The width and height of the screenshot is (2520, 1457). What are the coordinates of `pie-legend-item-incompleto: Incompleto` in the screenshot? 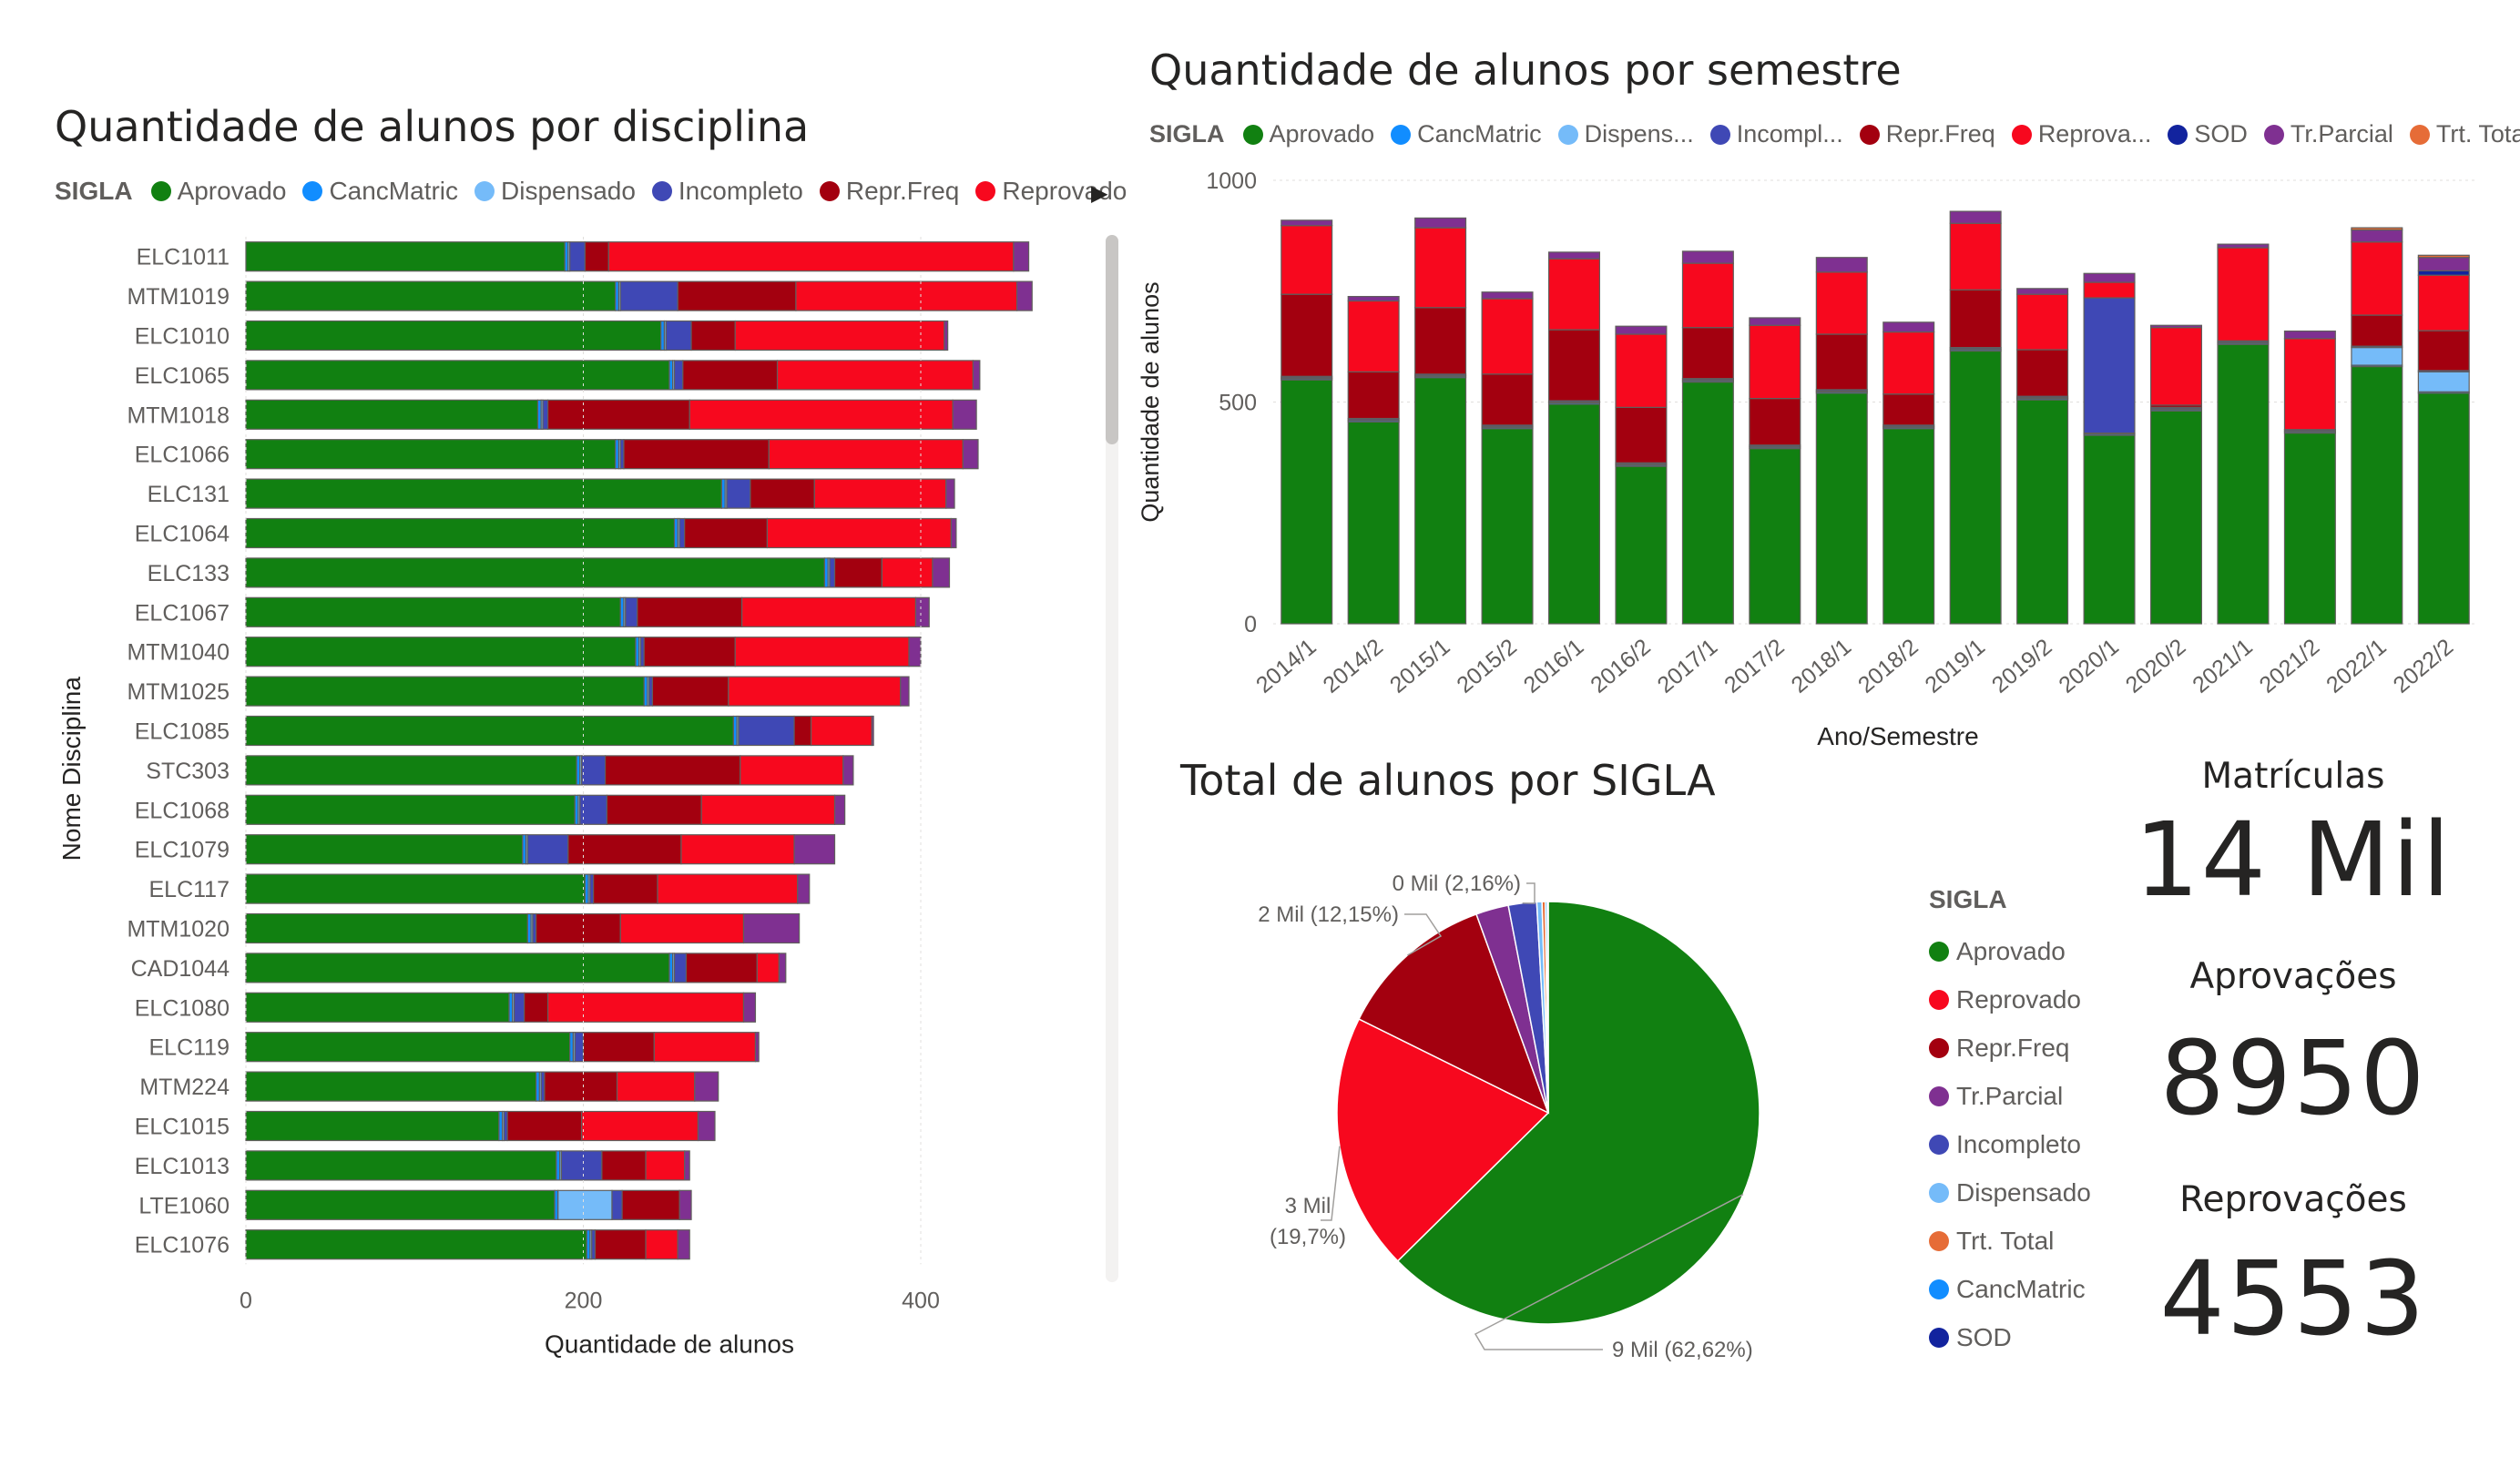 It's located at (2010, 1144).